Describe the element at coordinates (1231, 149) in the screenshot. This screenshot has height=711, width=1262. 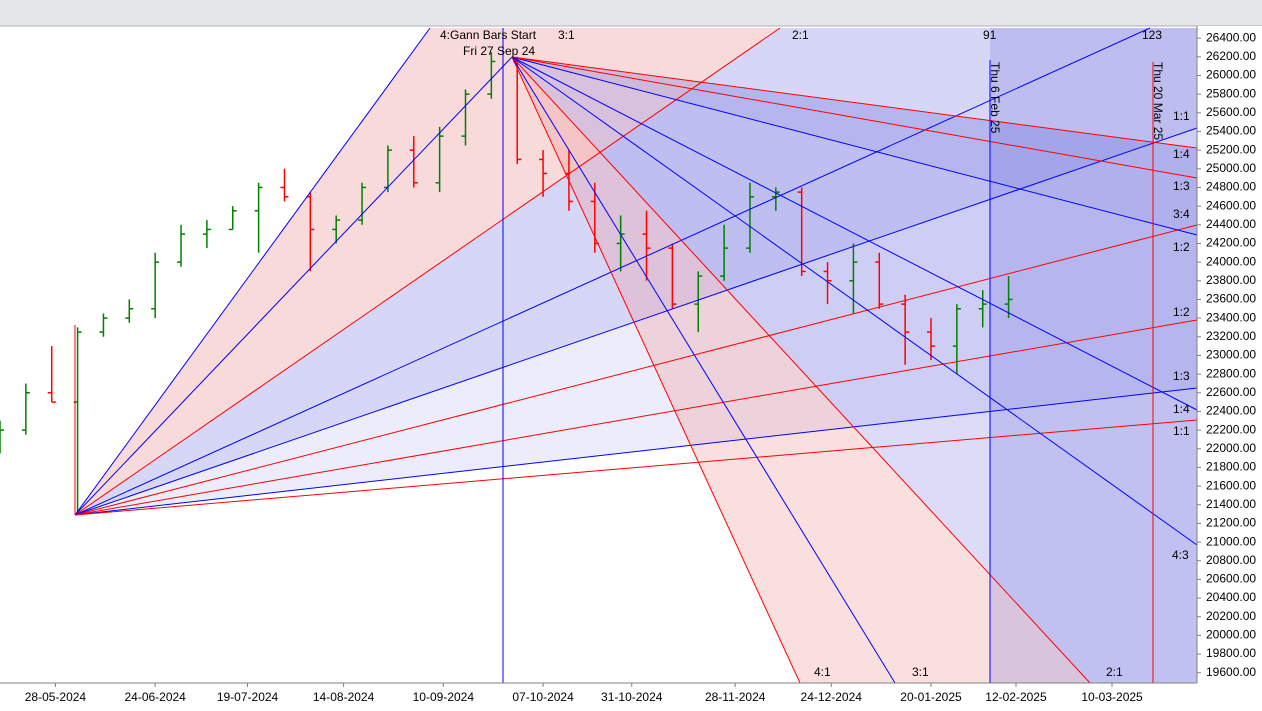
I see `y-tick-label: 25200.00` at that location.